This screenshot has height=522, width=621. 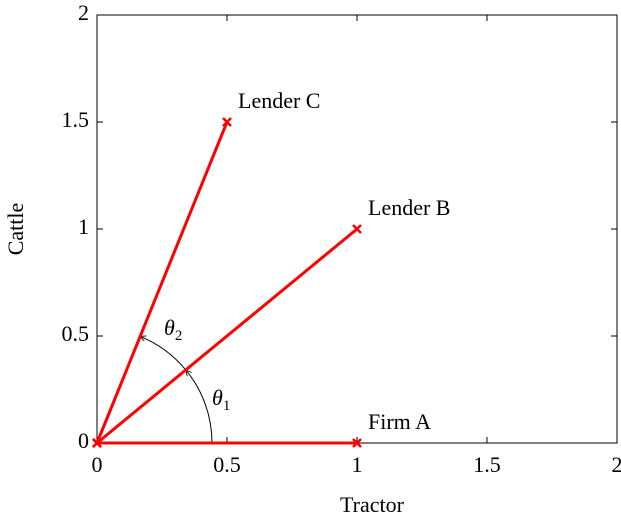 I want to click on x-tick-label: 0, so click(x=97, y=464).